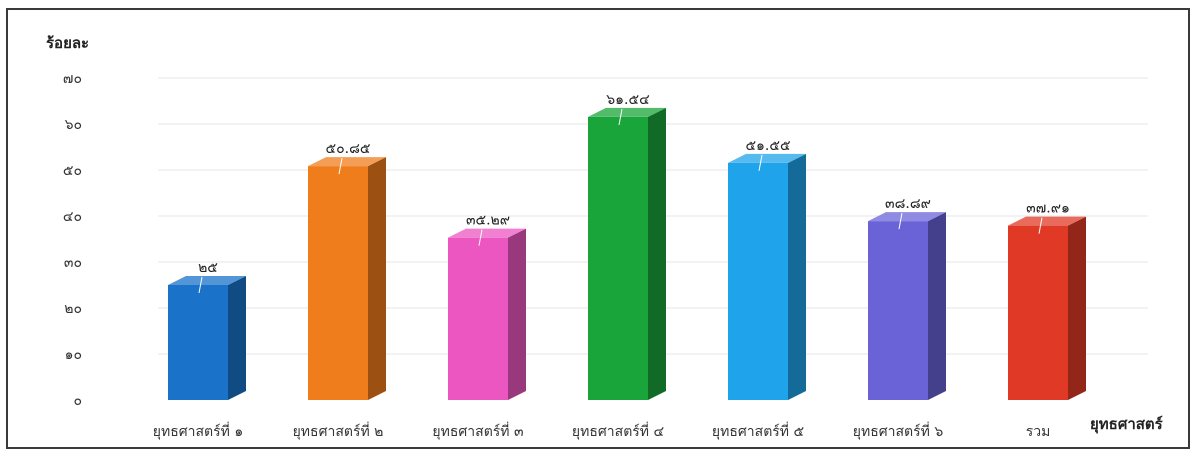 Image resolution: width=1198 pixels, height=459 pixels. I want to click on value-label: ๕๐.๘๕, so click(348, 149).